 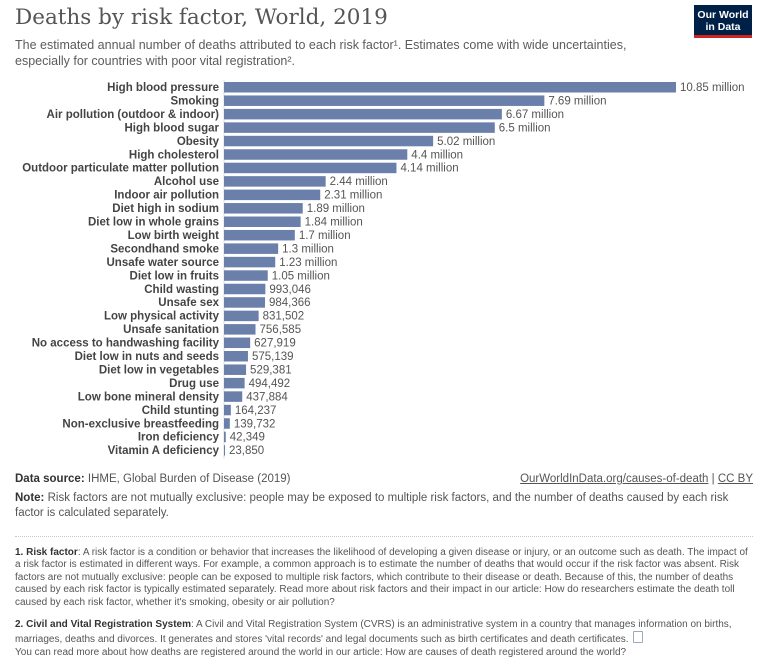 What do you see at coordinates (188, 303) in the screenshot?
I see `category-label: Unsafe sex` at bounding box center [188, 303].